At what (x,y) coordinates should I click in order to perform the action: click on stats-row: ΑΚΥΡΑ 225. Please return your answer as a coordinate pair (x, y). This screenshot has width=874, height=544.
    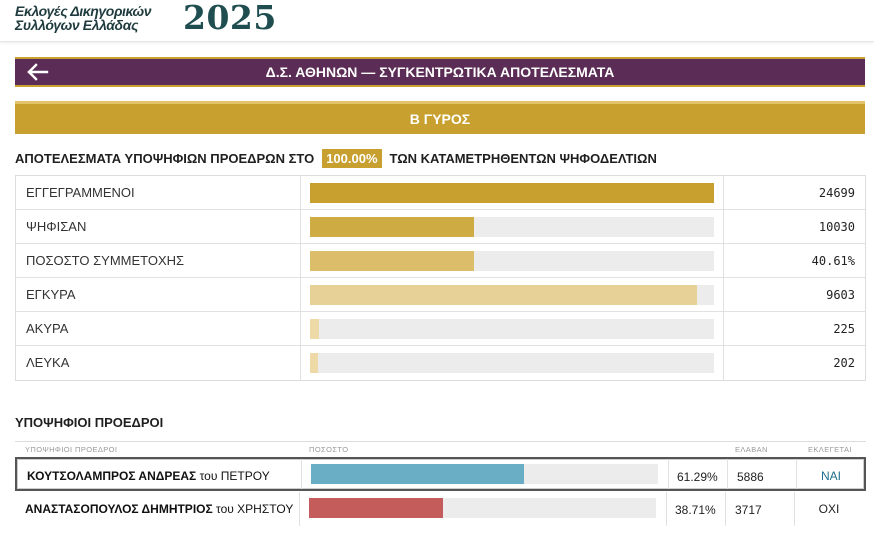
    Looking at the image, I should click on (440, 329).